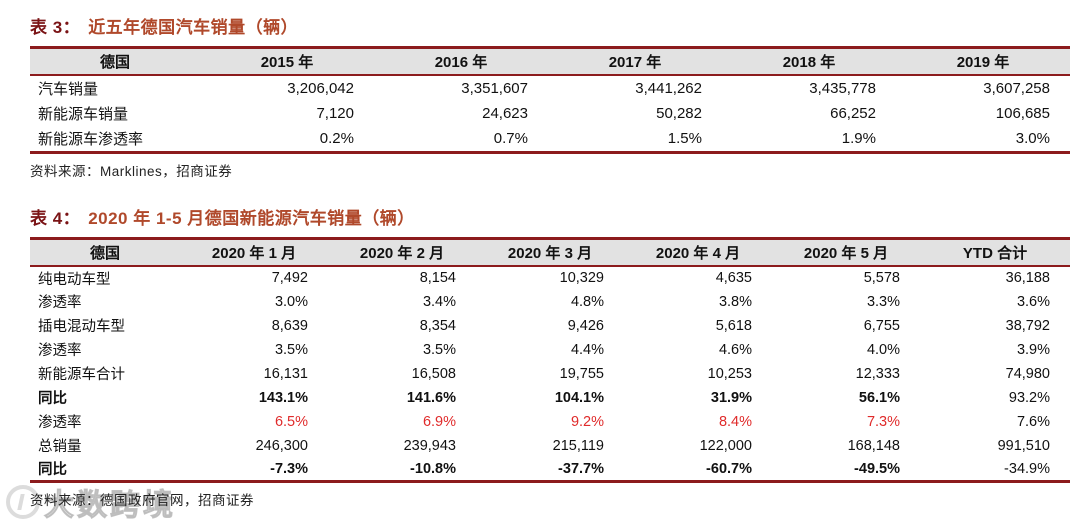  What do you see at coordinates (251, 218) in the screenshot?
I see `table4-title-text: 2020 年 1-5 月德国新能源汽车销量（辆）` at bounding box center [251, 218].